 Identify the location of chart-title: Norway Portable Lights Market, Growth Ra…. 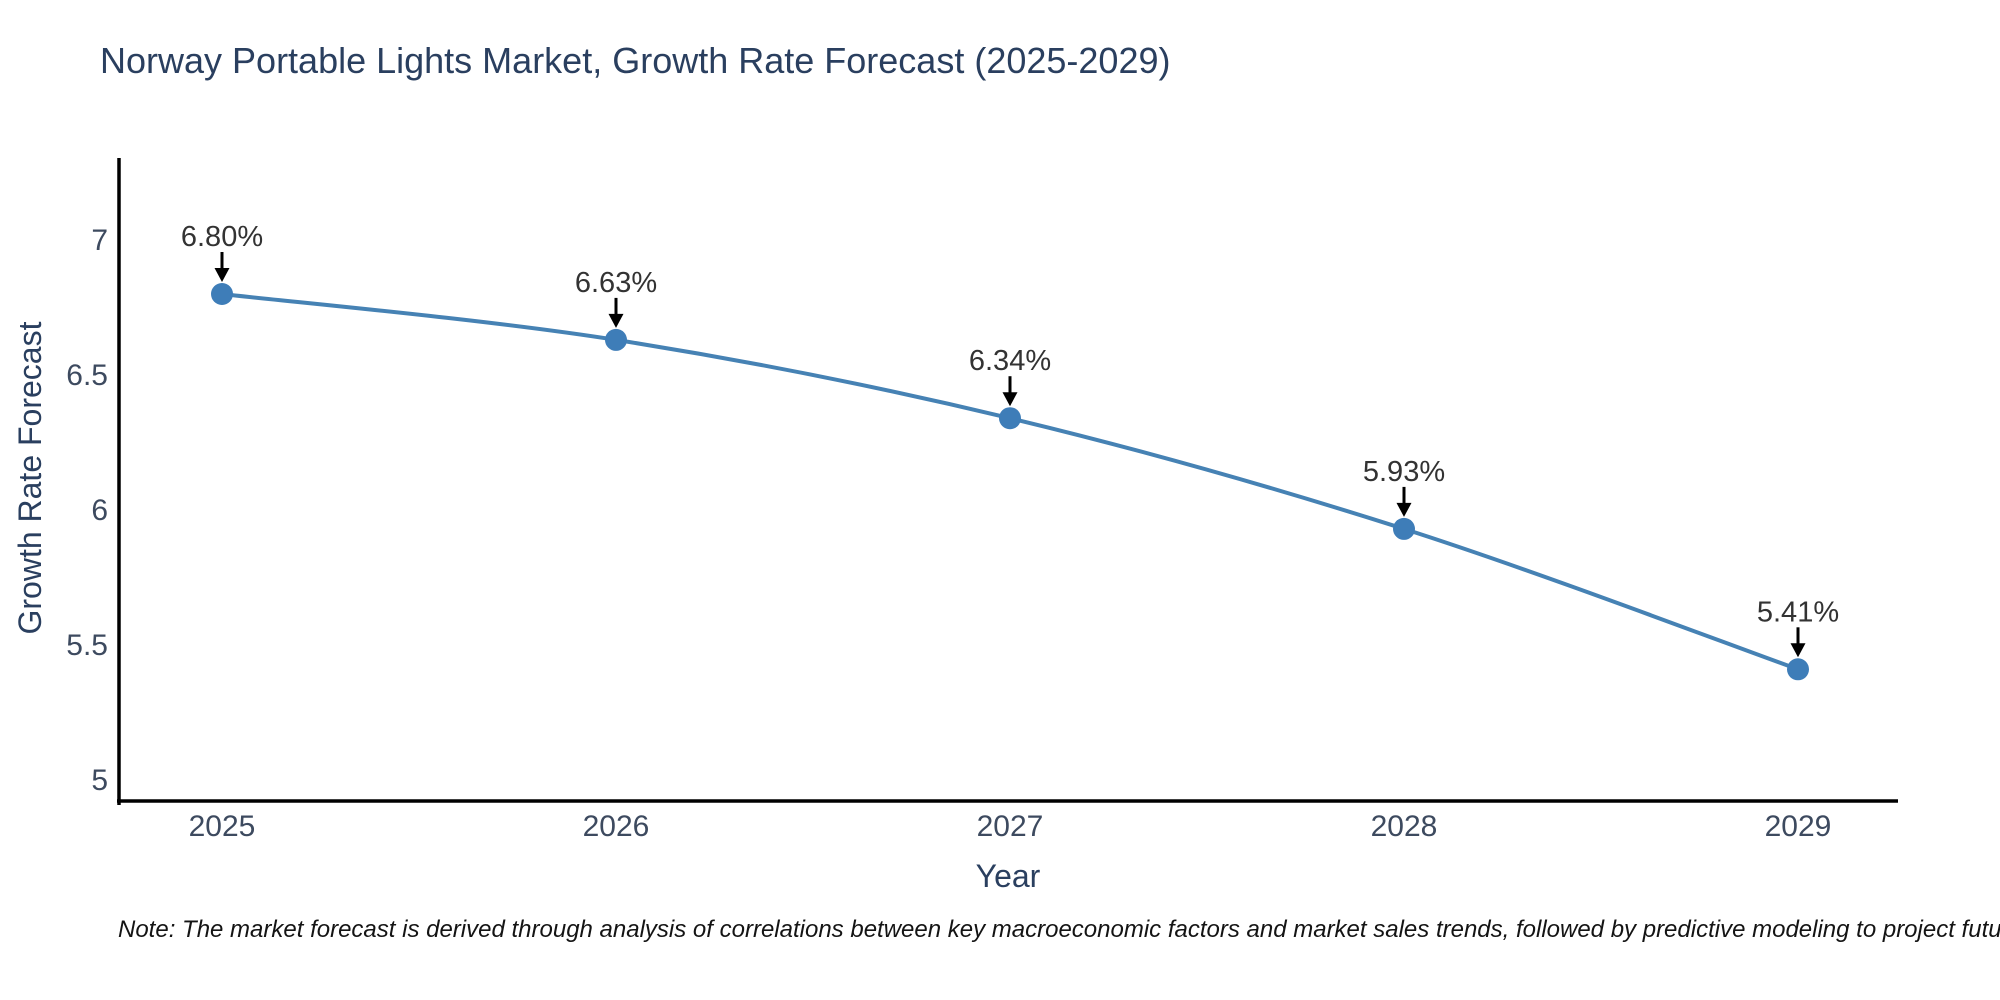
(635, 60).